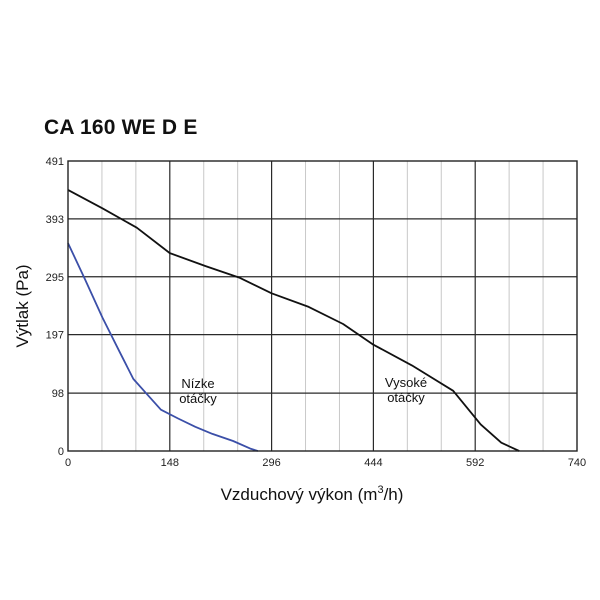  Describe the element at coordinates (22, 305) in the screenshot. I see `y-axis-label: Výtlak (Pa)` at that location.